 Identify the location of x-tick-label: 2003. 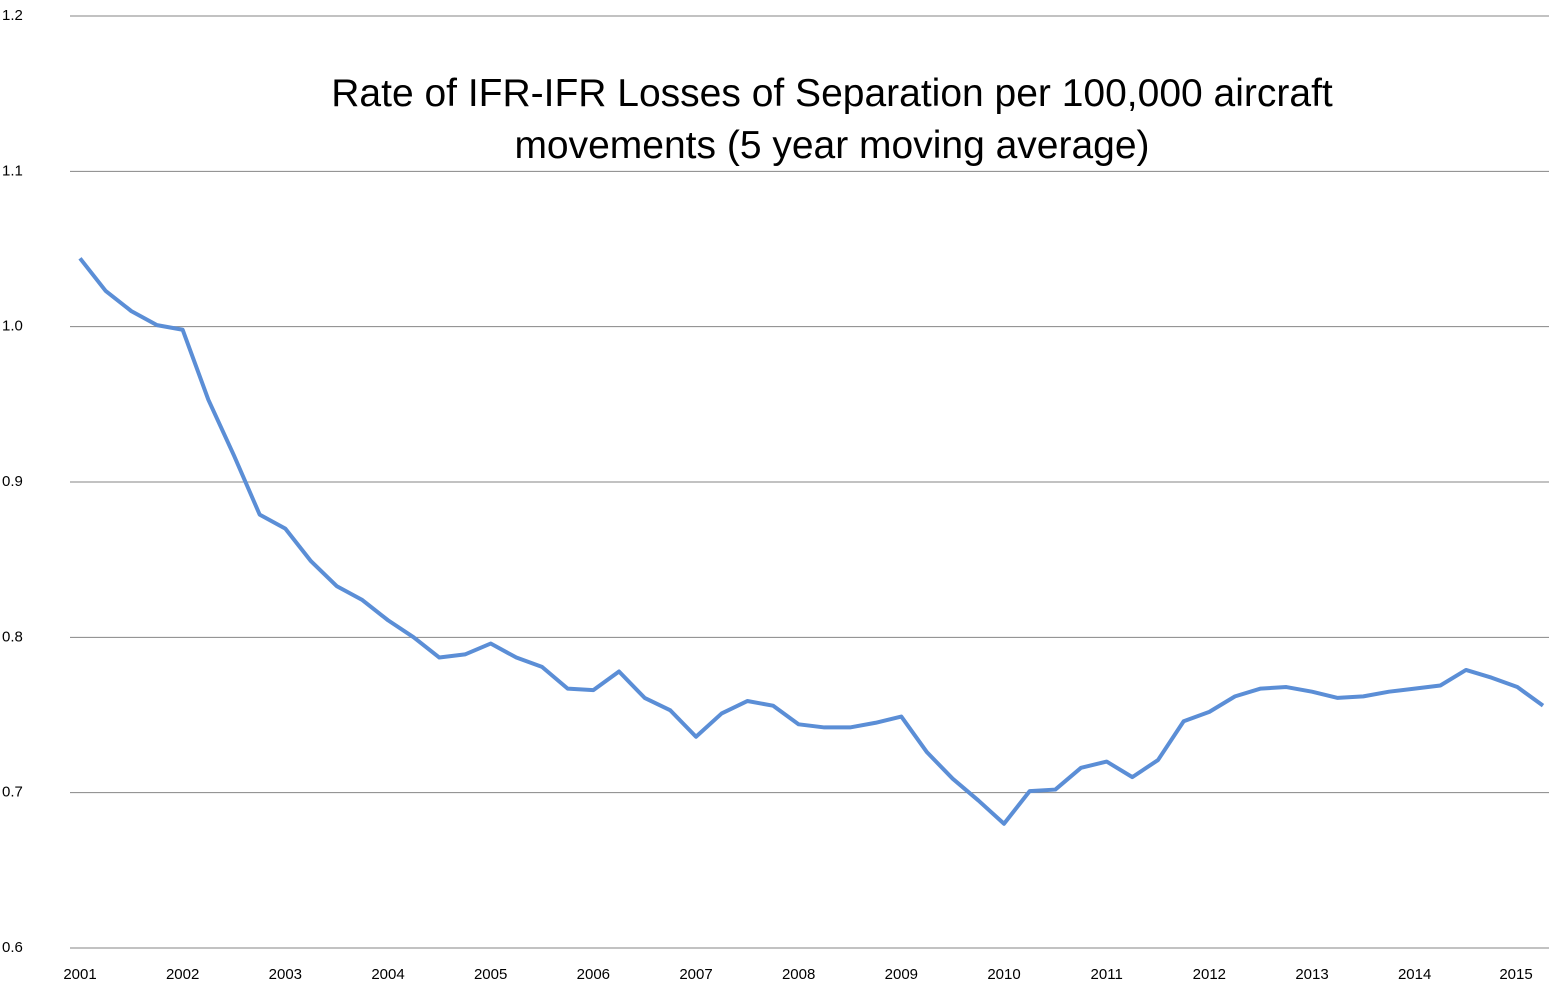
(285, 974).